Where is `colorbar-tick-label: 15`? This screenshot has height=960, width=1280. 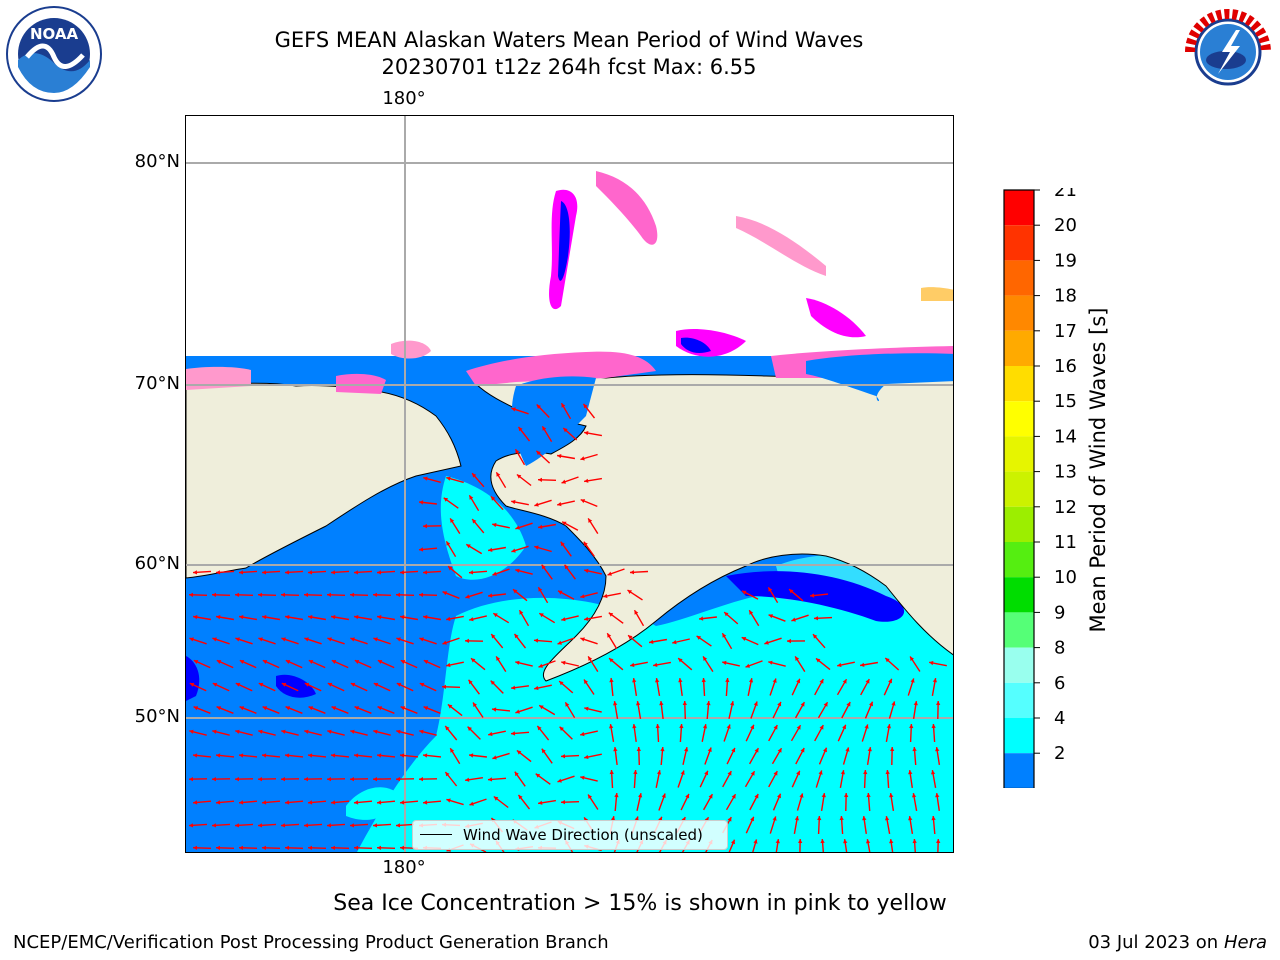
colorbar-tick-label: 15 is located at coordinates (1065, 401).